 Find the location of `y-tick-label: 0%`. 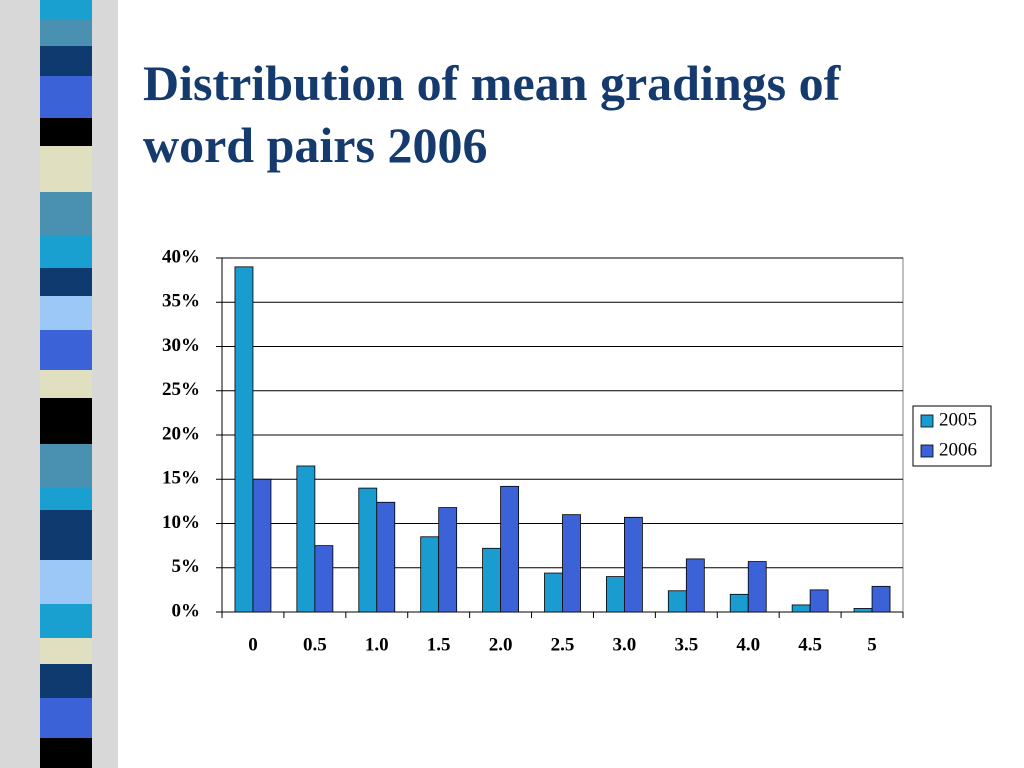

y-tick-label: 0% is located at coordinates (186, 610).